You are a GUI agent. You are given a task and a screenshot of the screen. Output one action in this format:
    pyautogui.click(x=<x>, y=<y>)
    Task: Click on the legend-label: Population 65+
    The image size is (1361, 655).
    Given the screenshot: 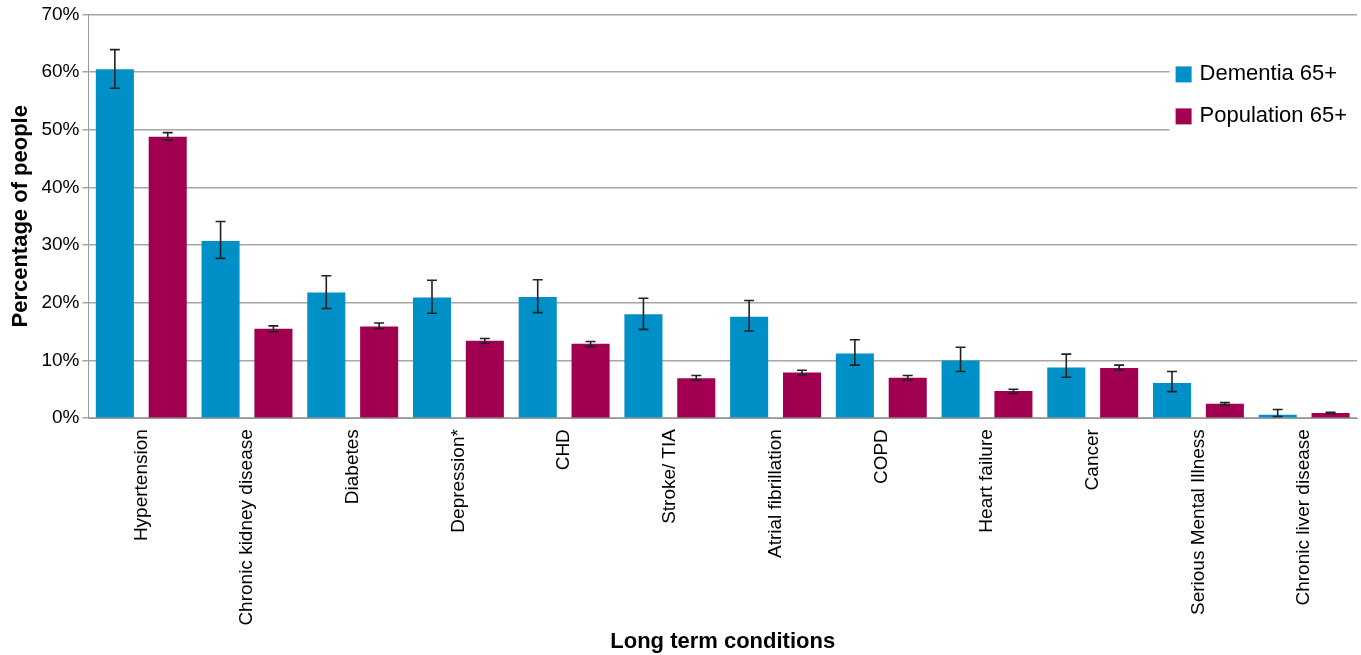 What is the action you would take?
    pyautogui.click(x=1273, y=115)
    